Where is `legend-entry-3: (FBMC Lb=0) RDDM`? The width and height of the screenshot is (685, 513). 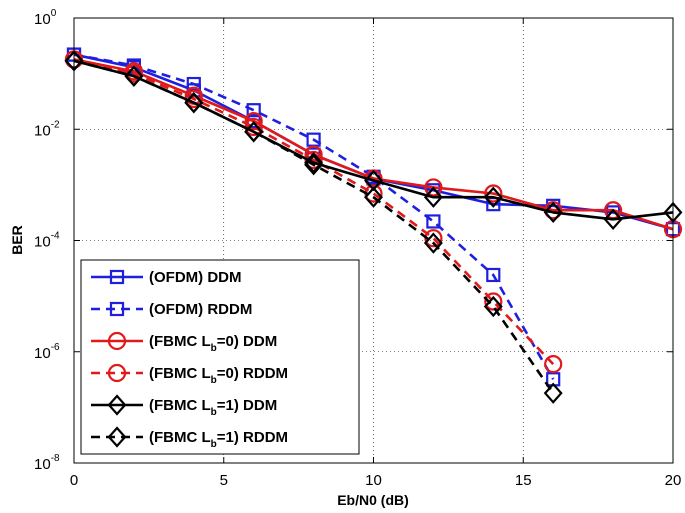 legend-entry-3: (FBMC Lb=0) RDDM is located at coordinates (189, 374).